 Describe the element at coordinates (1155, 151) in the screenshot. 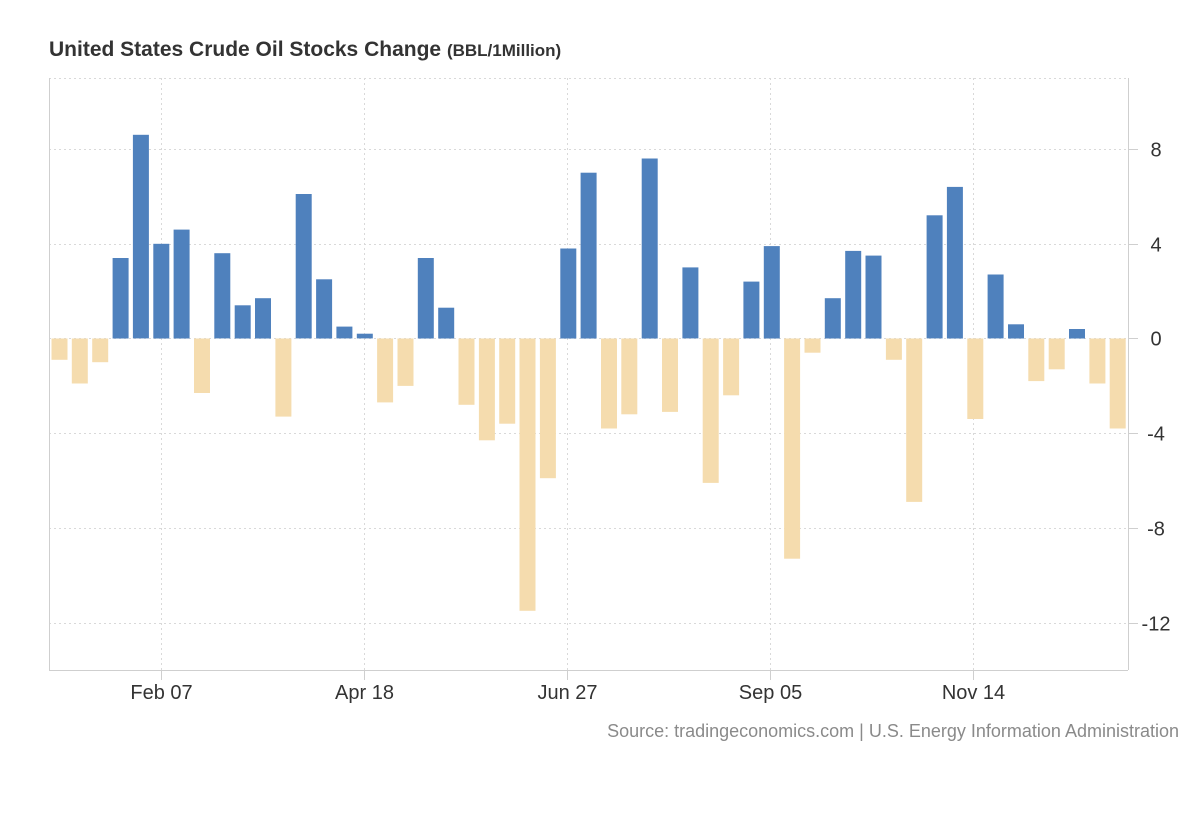

I see `y-tick-label: 8` at that location.